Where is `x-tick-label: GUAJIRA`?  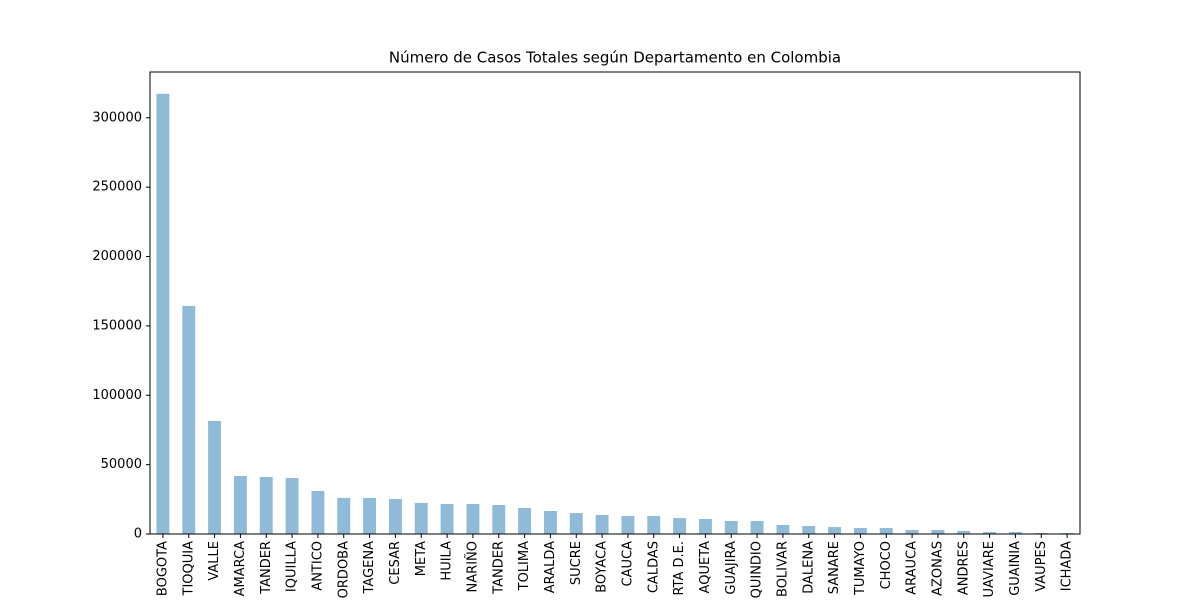 x-tick-label: GUAJIRA is located at coordinates (731, 568).